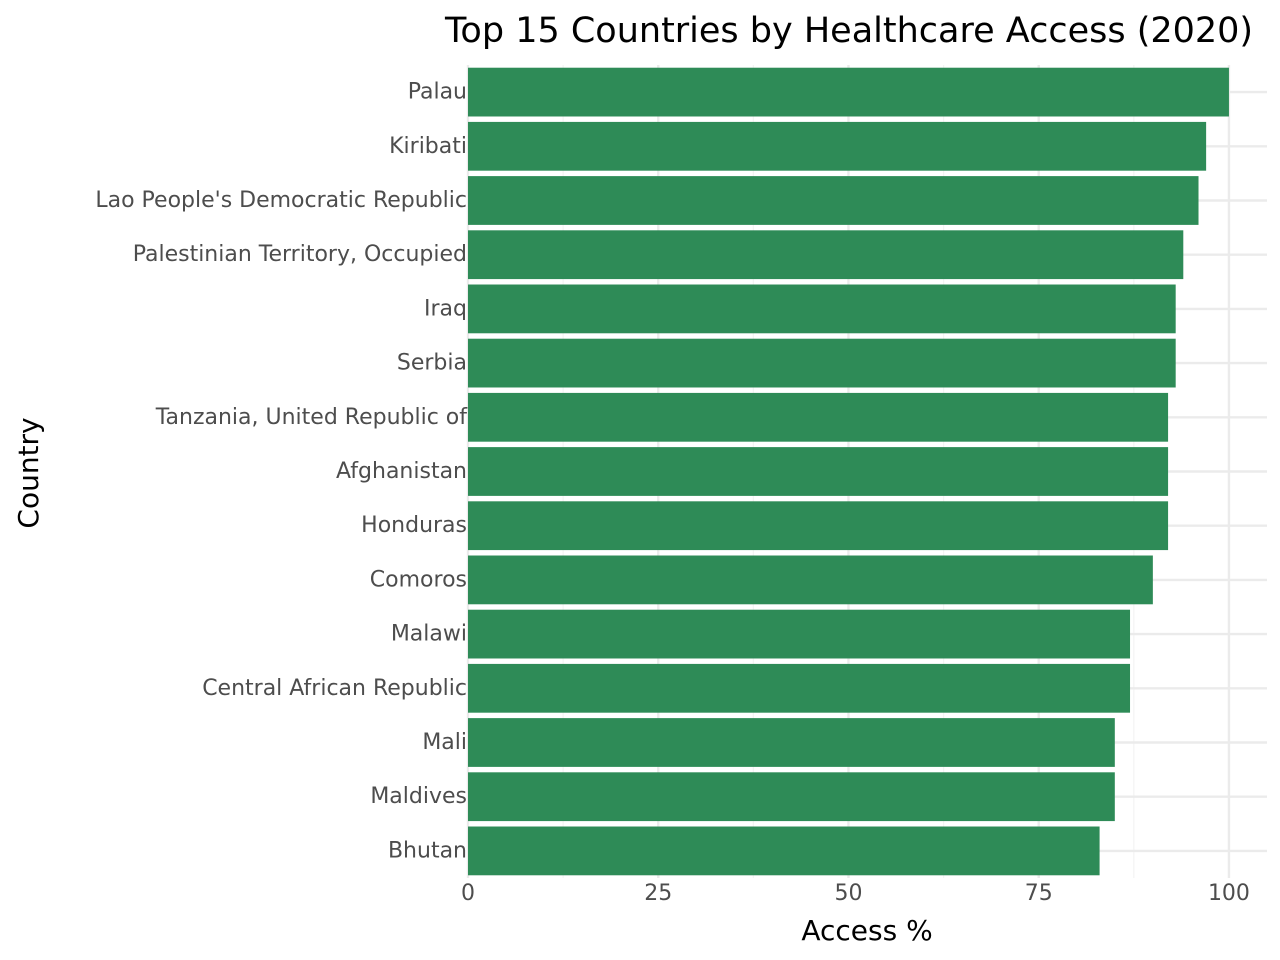  I want to click on y-tick-label: Malawi, so click(429, 634).